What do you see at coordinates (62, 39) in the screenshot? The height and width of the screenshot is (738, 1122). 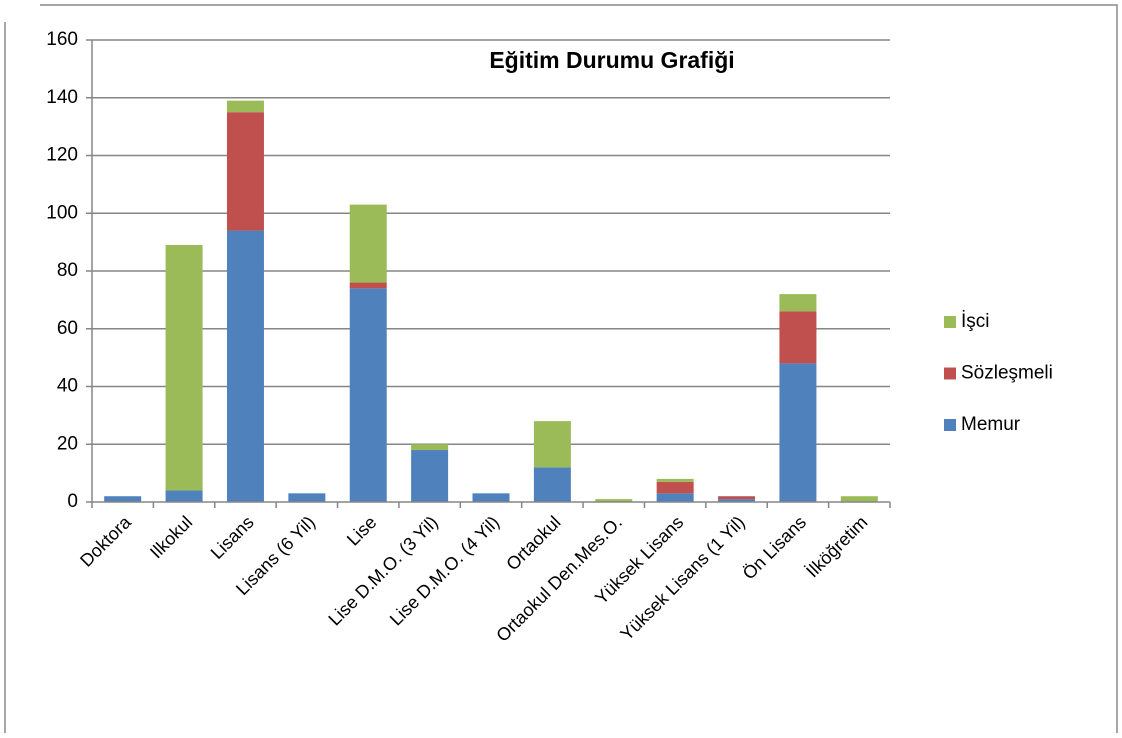 I see `y-tick-label: 160` at bounding box center [62, 39].